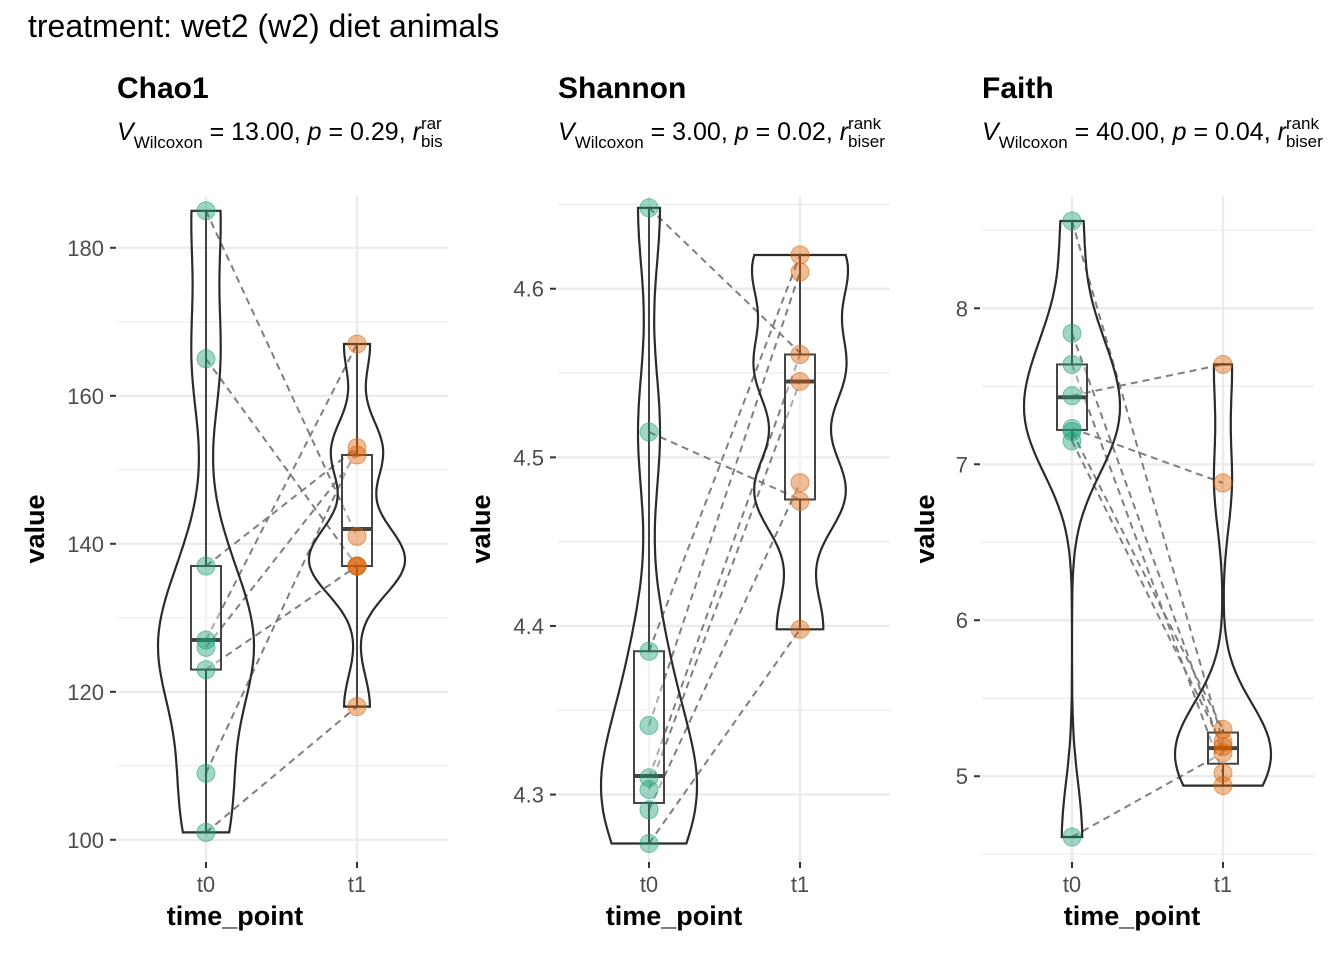  Describe the element at coordinates (962, 308) in the screenshot. I see `y-tick-label: 8` at that location.